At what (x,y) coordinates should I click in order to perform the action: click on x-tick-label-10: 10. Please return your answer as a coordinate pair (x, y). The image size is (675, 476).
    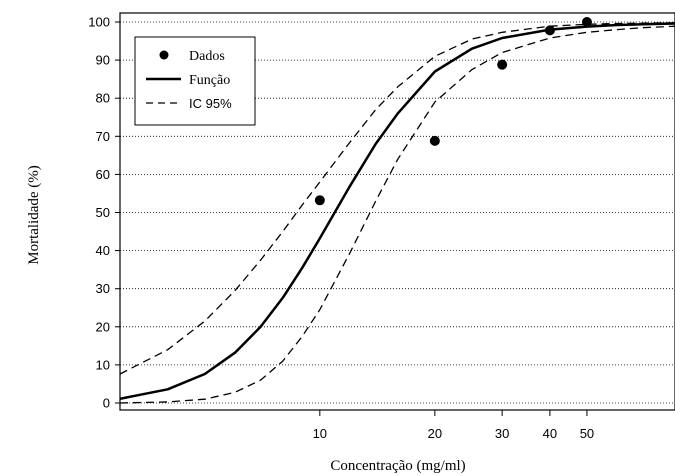
    Looking at the image, I should click on (320, 433).